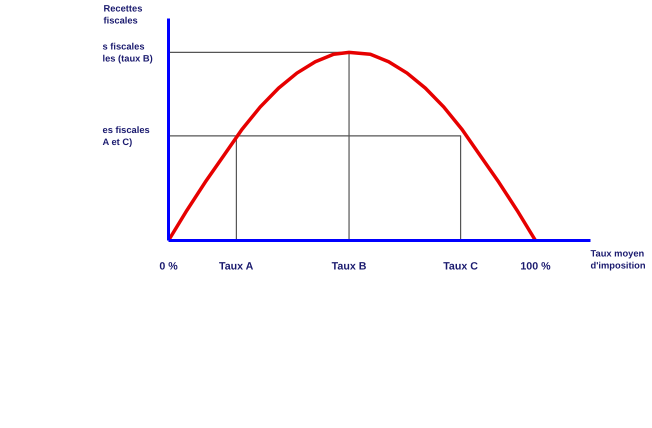 The width and height of the screenshot is (652, 428). What do you see at coordinates (127, 52) in the screenshot?
I see `annotation: s fiscales les (taux B)` at bounding box center [127, 52].